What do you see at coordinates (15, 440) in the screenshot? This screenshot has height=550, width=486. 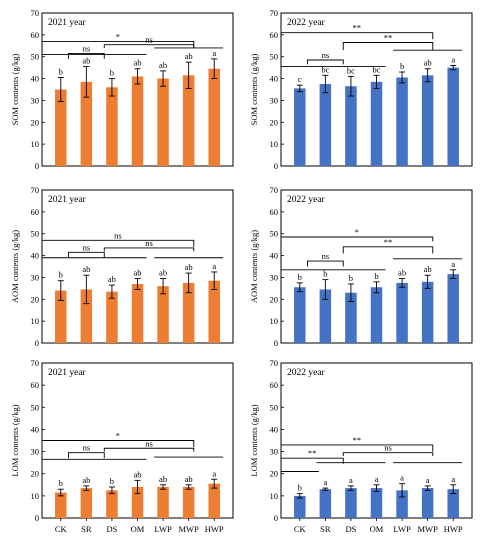 I see `y-axis-label: LOM contents (g/kg)` at bounding box center [15, 440].